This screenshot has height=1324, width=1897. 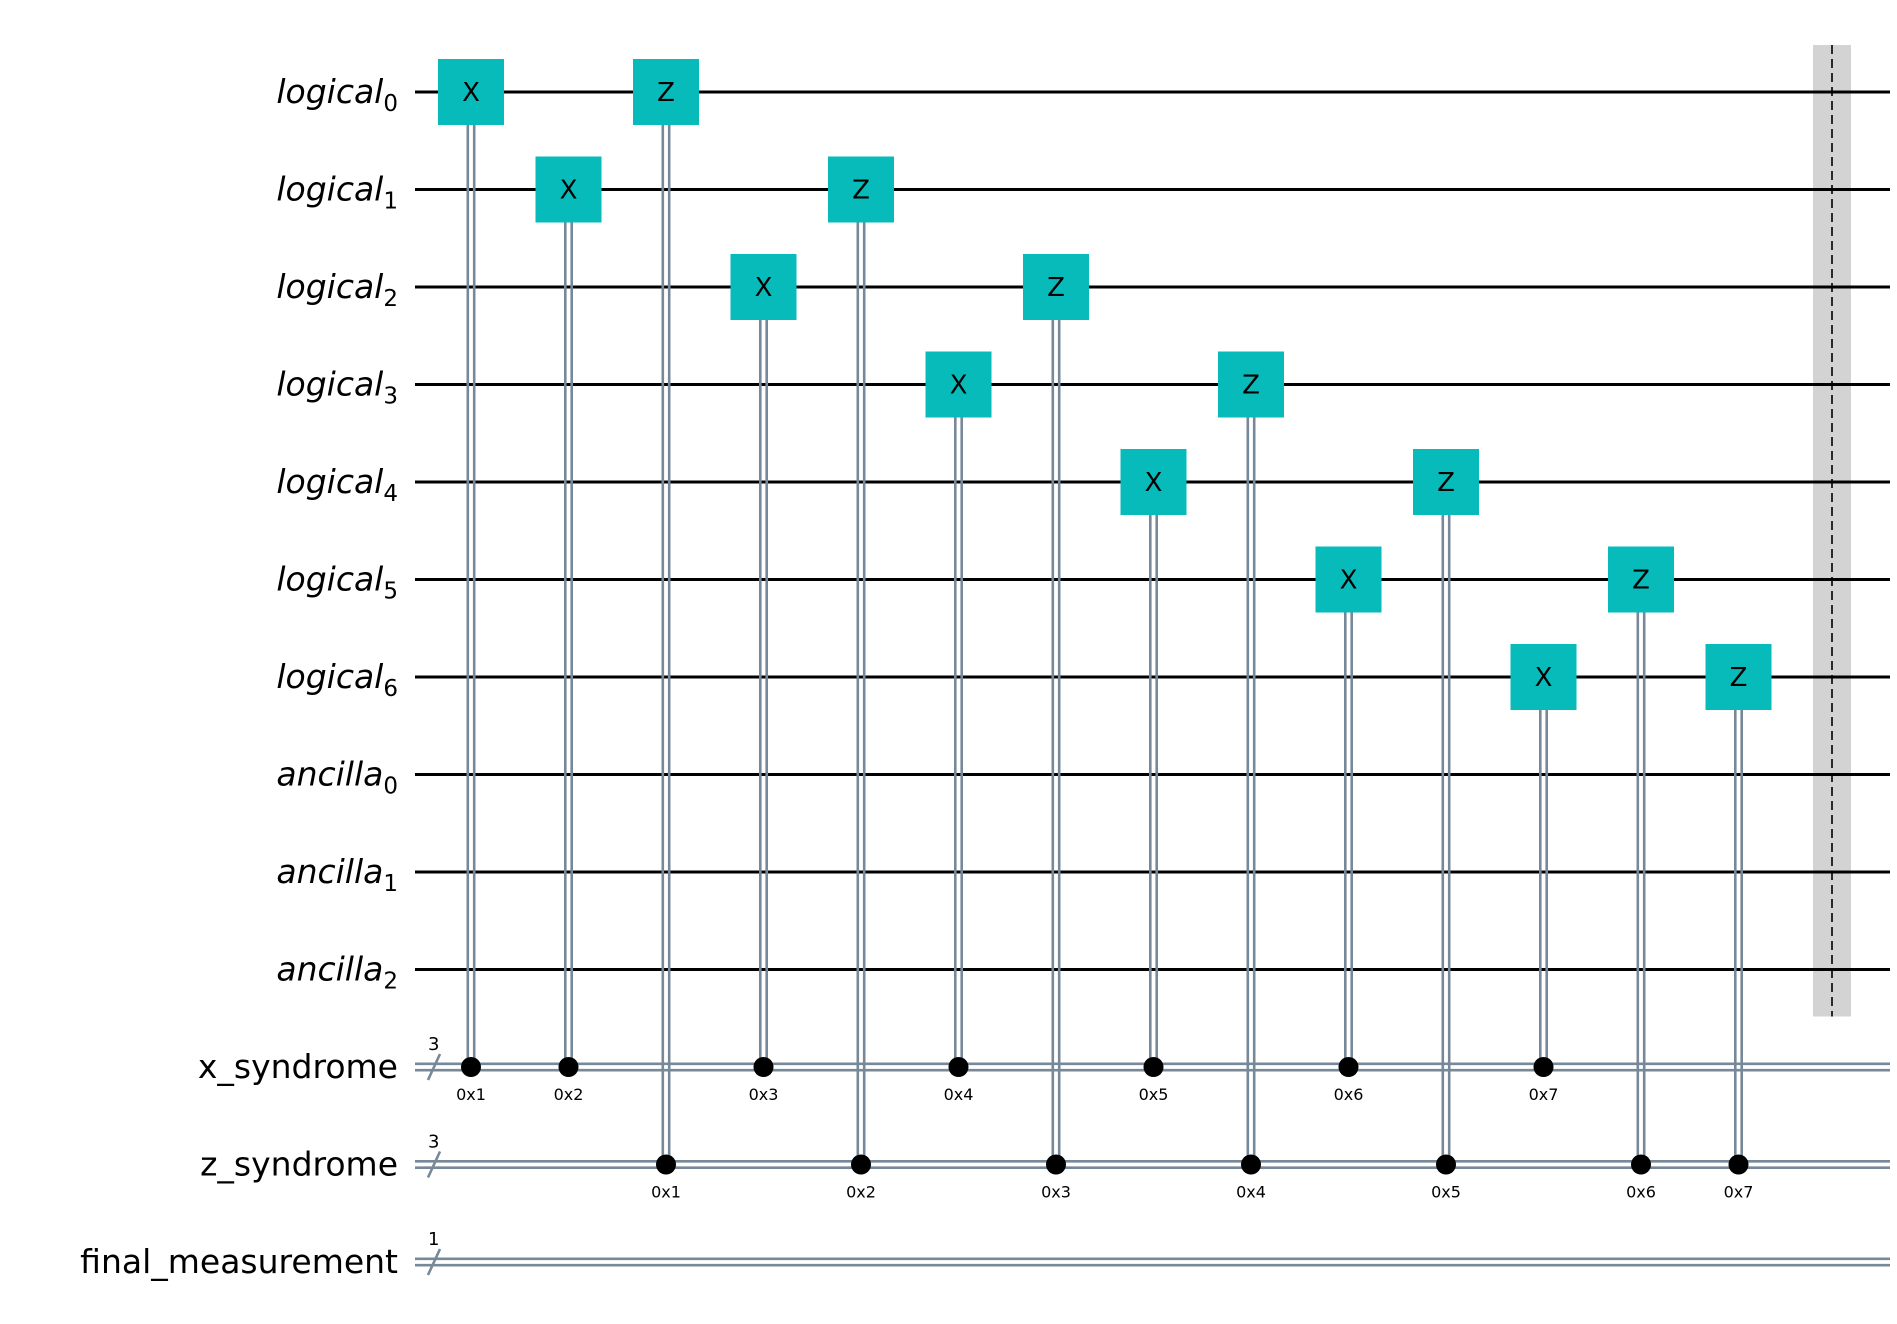 What do you see at coordinates (337, 679) in the screenshot?
I see `qubit-label: logical6` at bounding box center [337, 679].